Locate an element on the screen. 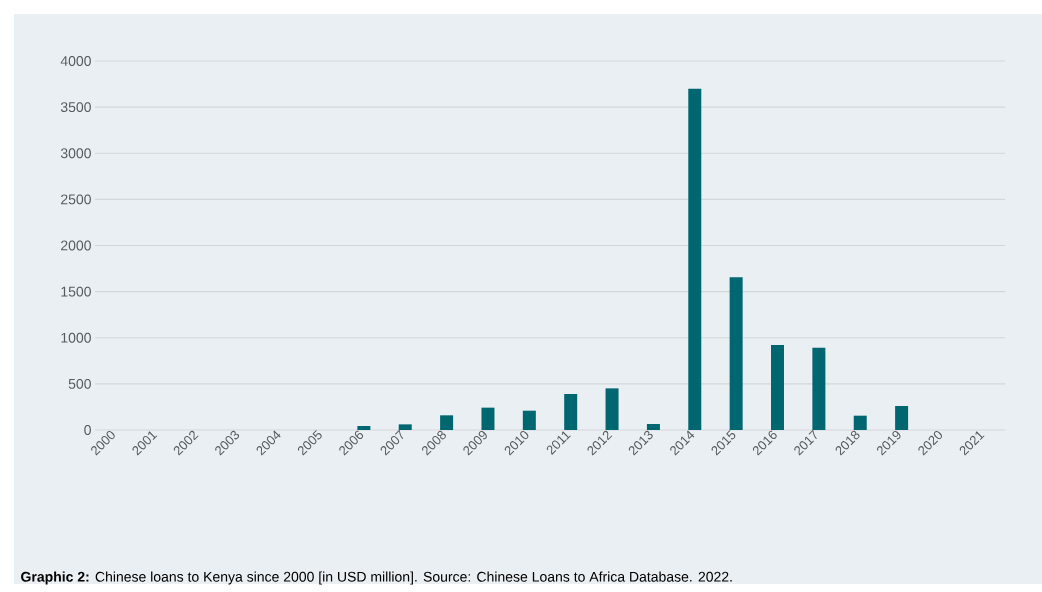  y-tick-label: 1000 is located at coordinates (76, 337).